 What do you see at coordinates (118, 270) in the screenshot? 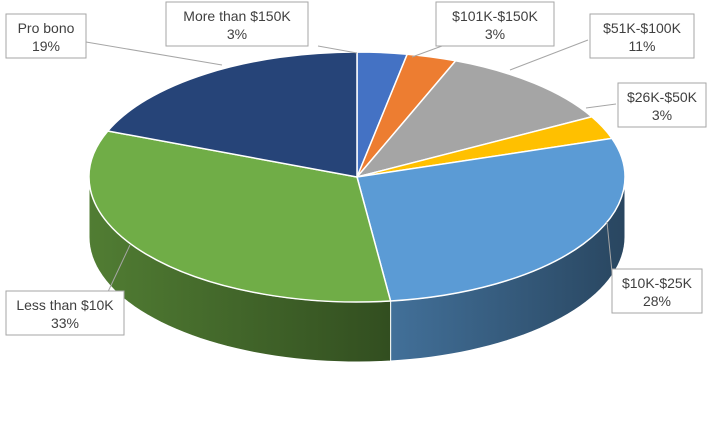
I see `leader-line-less-than-10k` at bounding box center [118, 270].